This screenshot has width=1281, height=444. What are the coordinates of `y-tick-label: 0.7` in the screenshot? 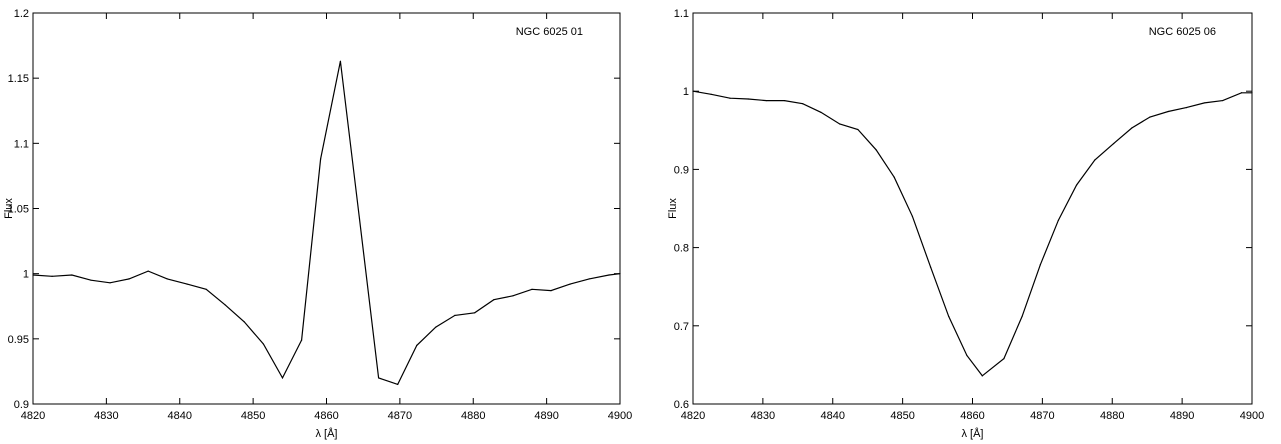 It's located at (681, 327).